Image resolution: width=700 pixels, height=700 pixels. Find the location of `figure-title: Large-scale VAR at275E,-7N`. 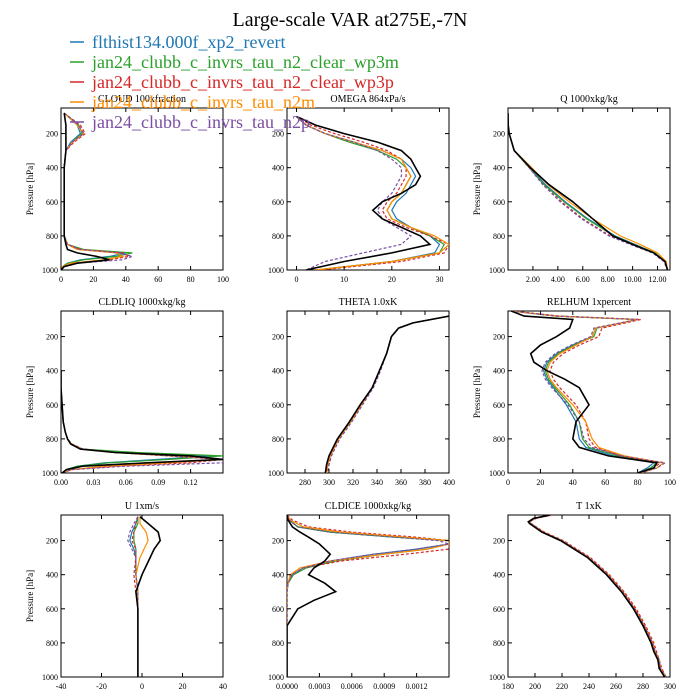

figure-title: Large-scale VAR at275E,-7N is located at coordinates (350, 20).